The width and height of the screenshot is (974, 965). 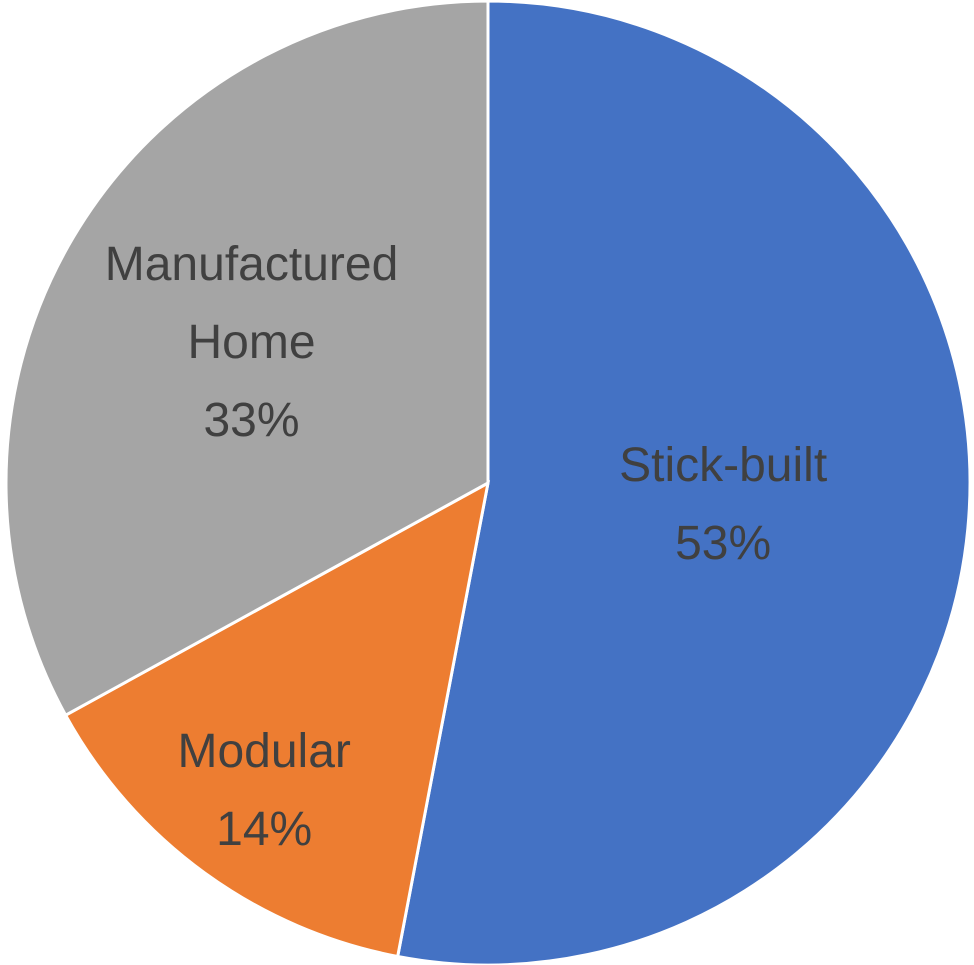 I want to click on value-label: 14%, so click(x=264, y=830).